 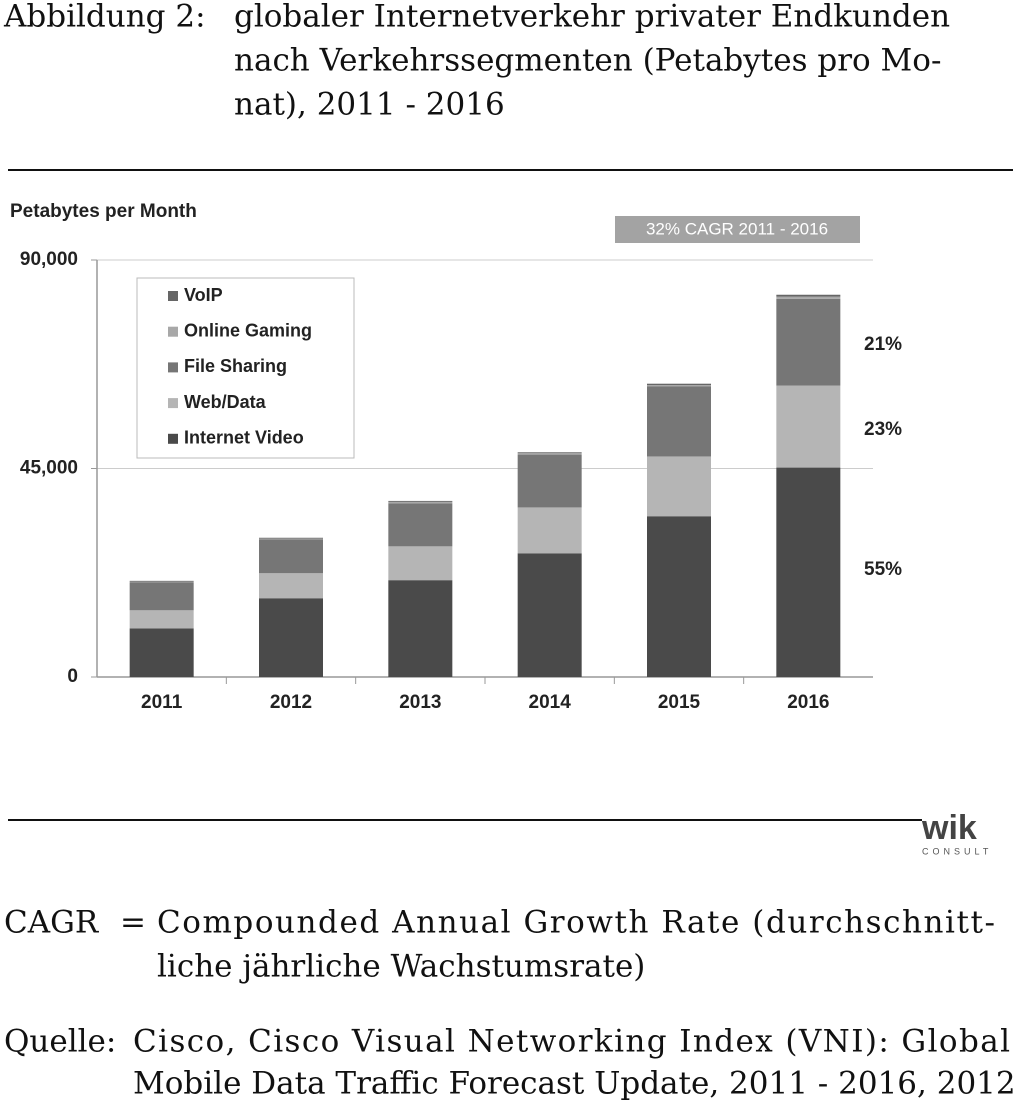 I want to click on x-tick-label: 2012, so click(x=291, y=702).